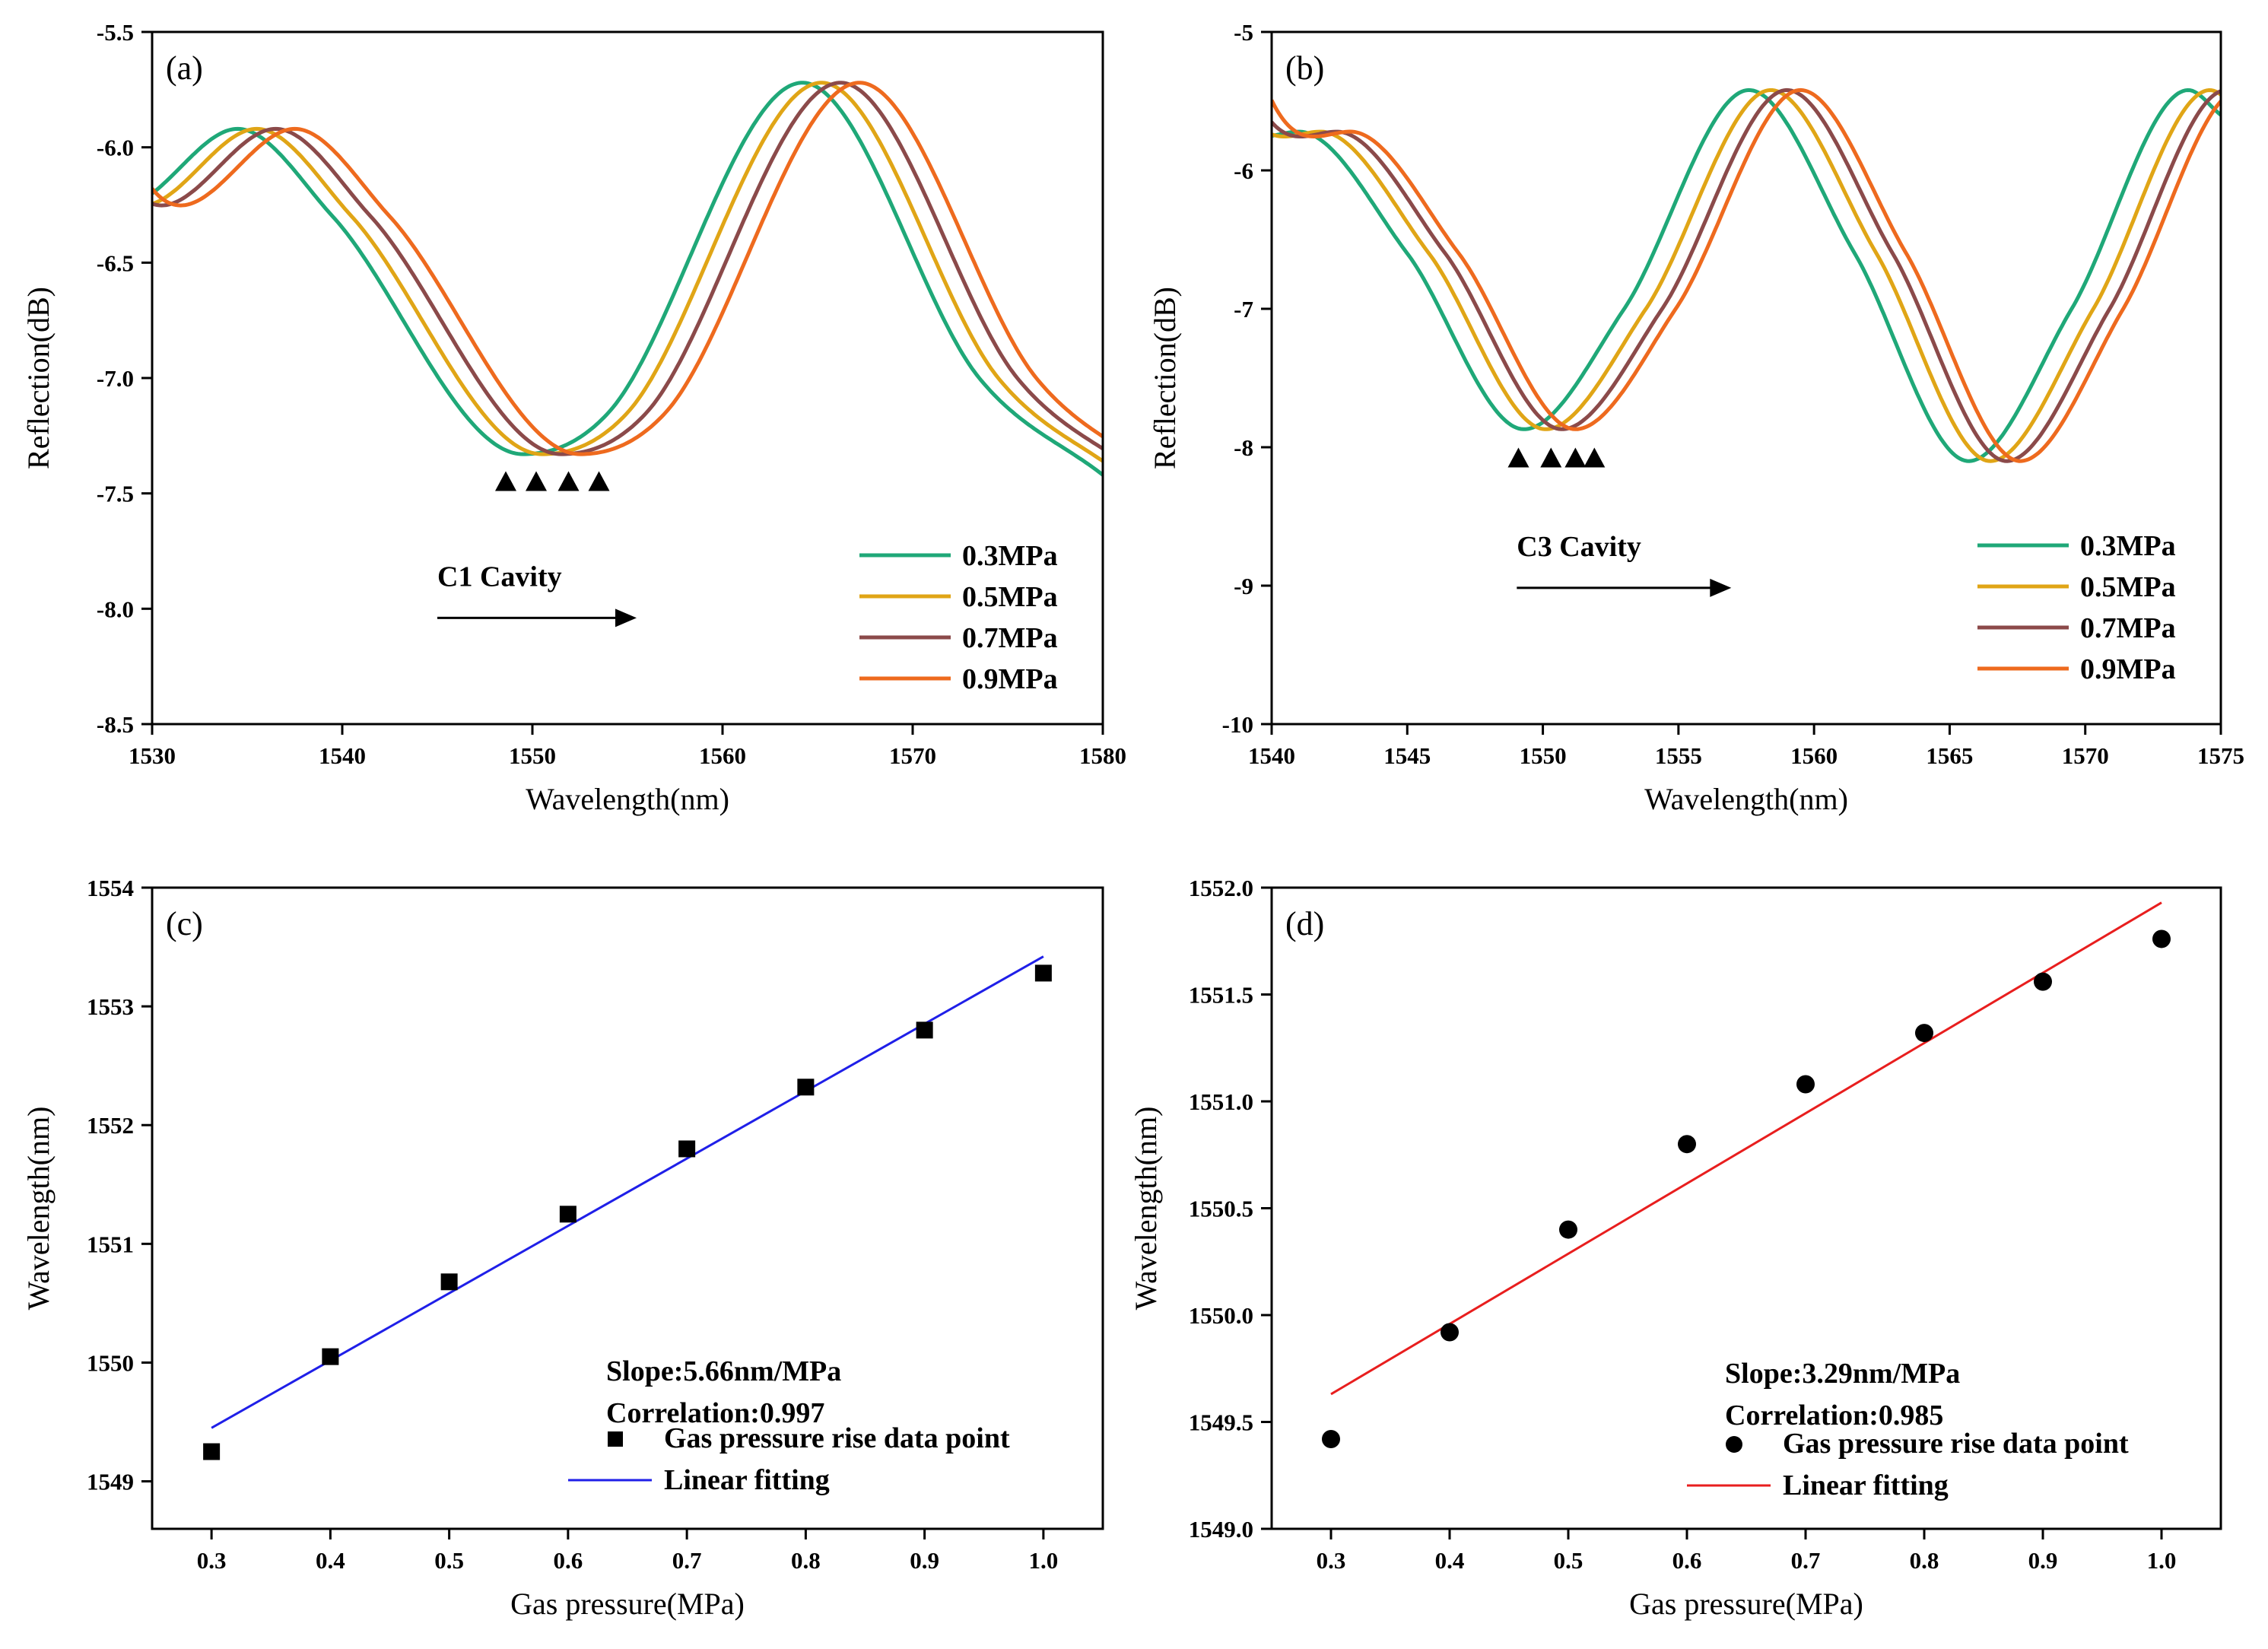 The image size is (2268, 1649). What do you see at coordinates (1221, 1101) in the screenshot?
I see `y-tick-label: 1551.0` at bounding box center [1221, 1101].